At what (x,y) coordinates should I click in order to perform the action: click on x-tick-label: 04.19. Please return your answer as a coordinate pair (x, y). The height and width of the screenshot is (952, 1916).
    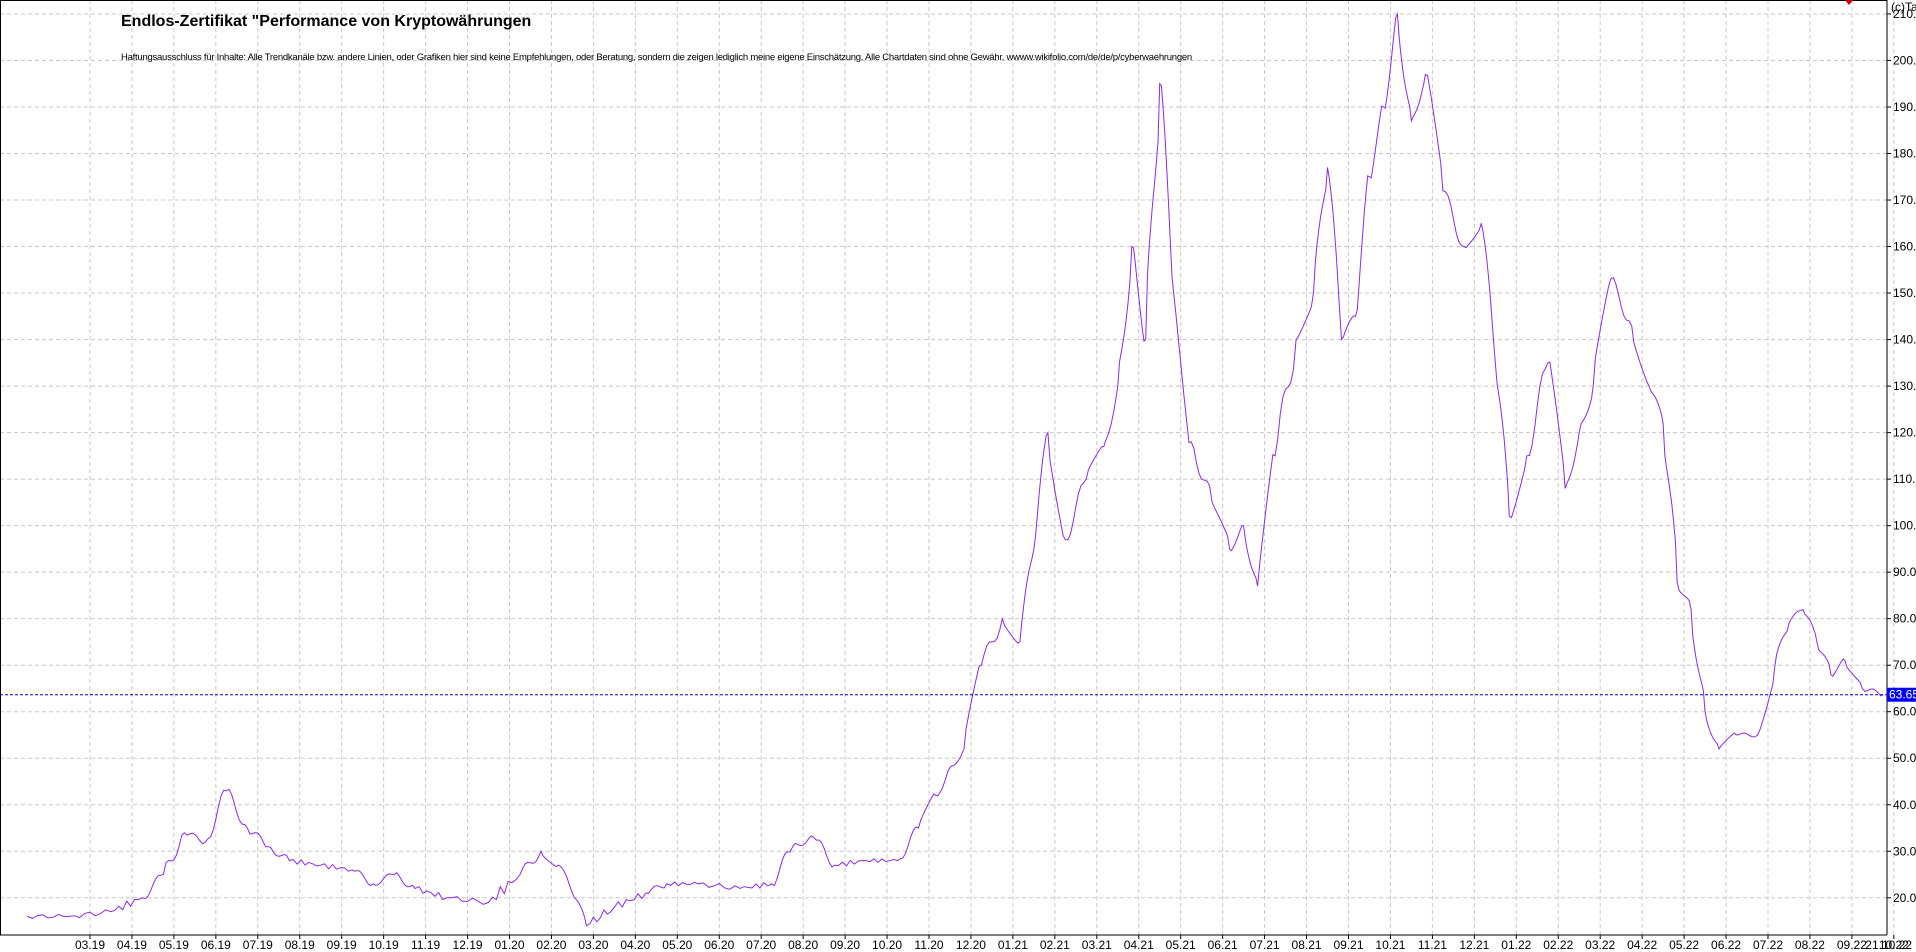
    Looking at the image, I should click on (132, 945).